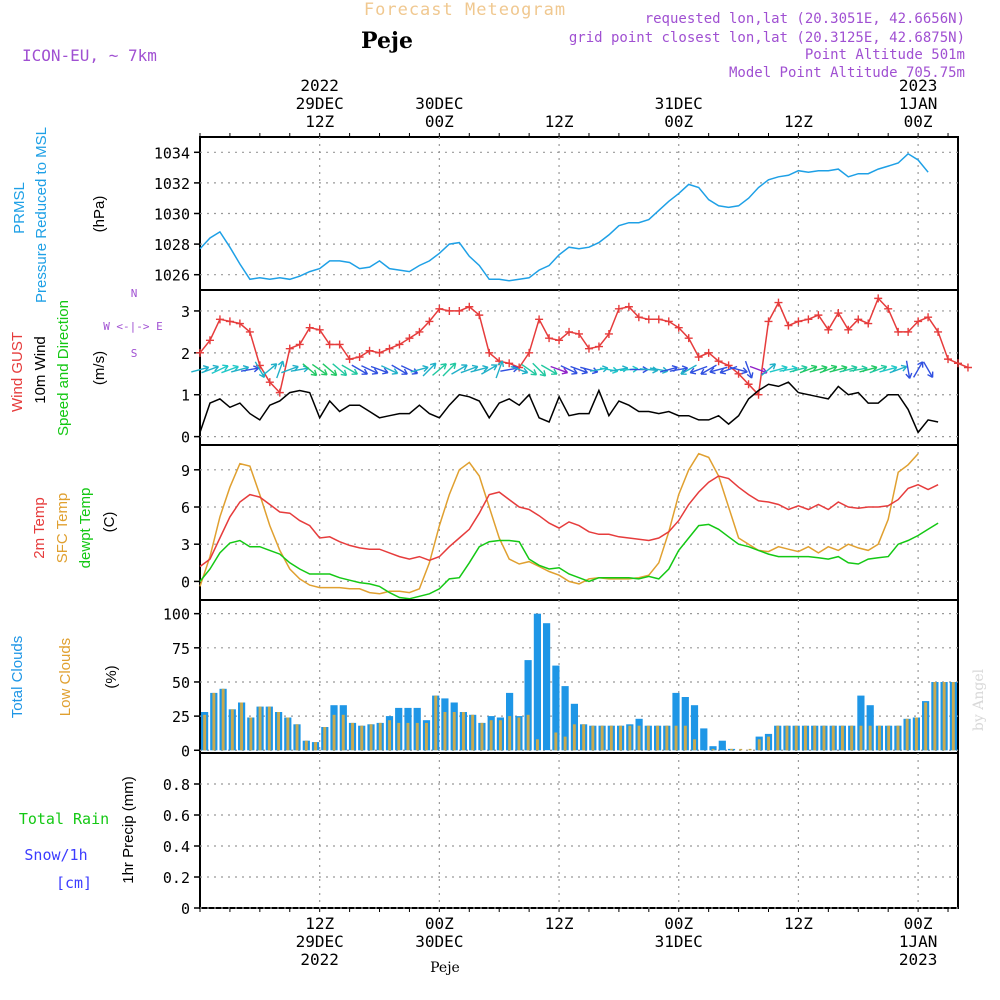 The height and width of the screenshot is (1000, 1000). I want to click on time-label: 30DEC, so click(439, 103).